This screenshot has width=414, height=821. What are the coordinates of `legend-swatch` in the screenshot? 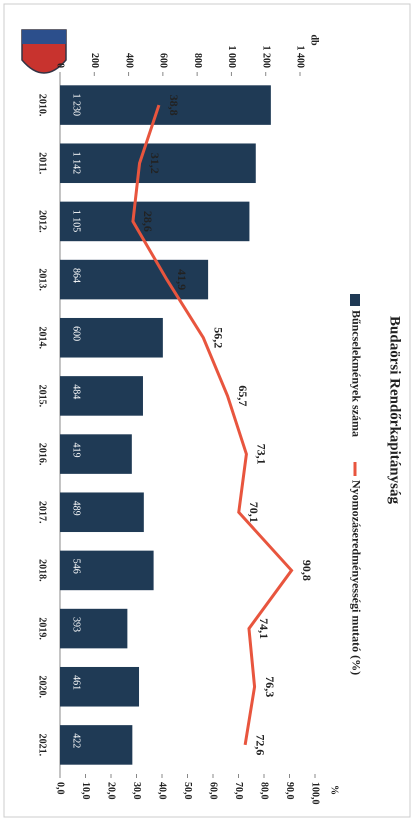 It's located at (355, 300).